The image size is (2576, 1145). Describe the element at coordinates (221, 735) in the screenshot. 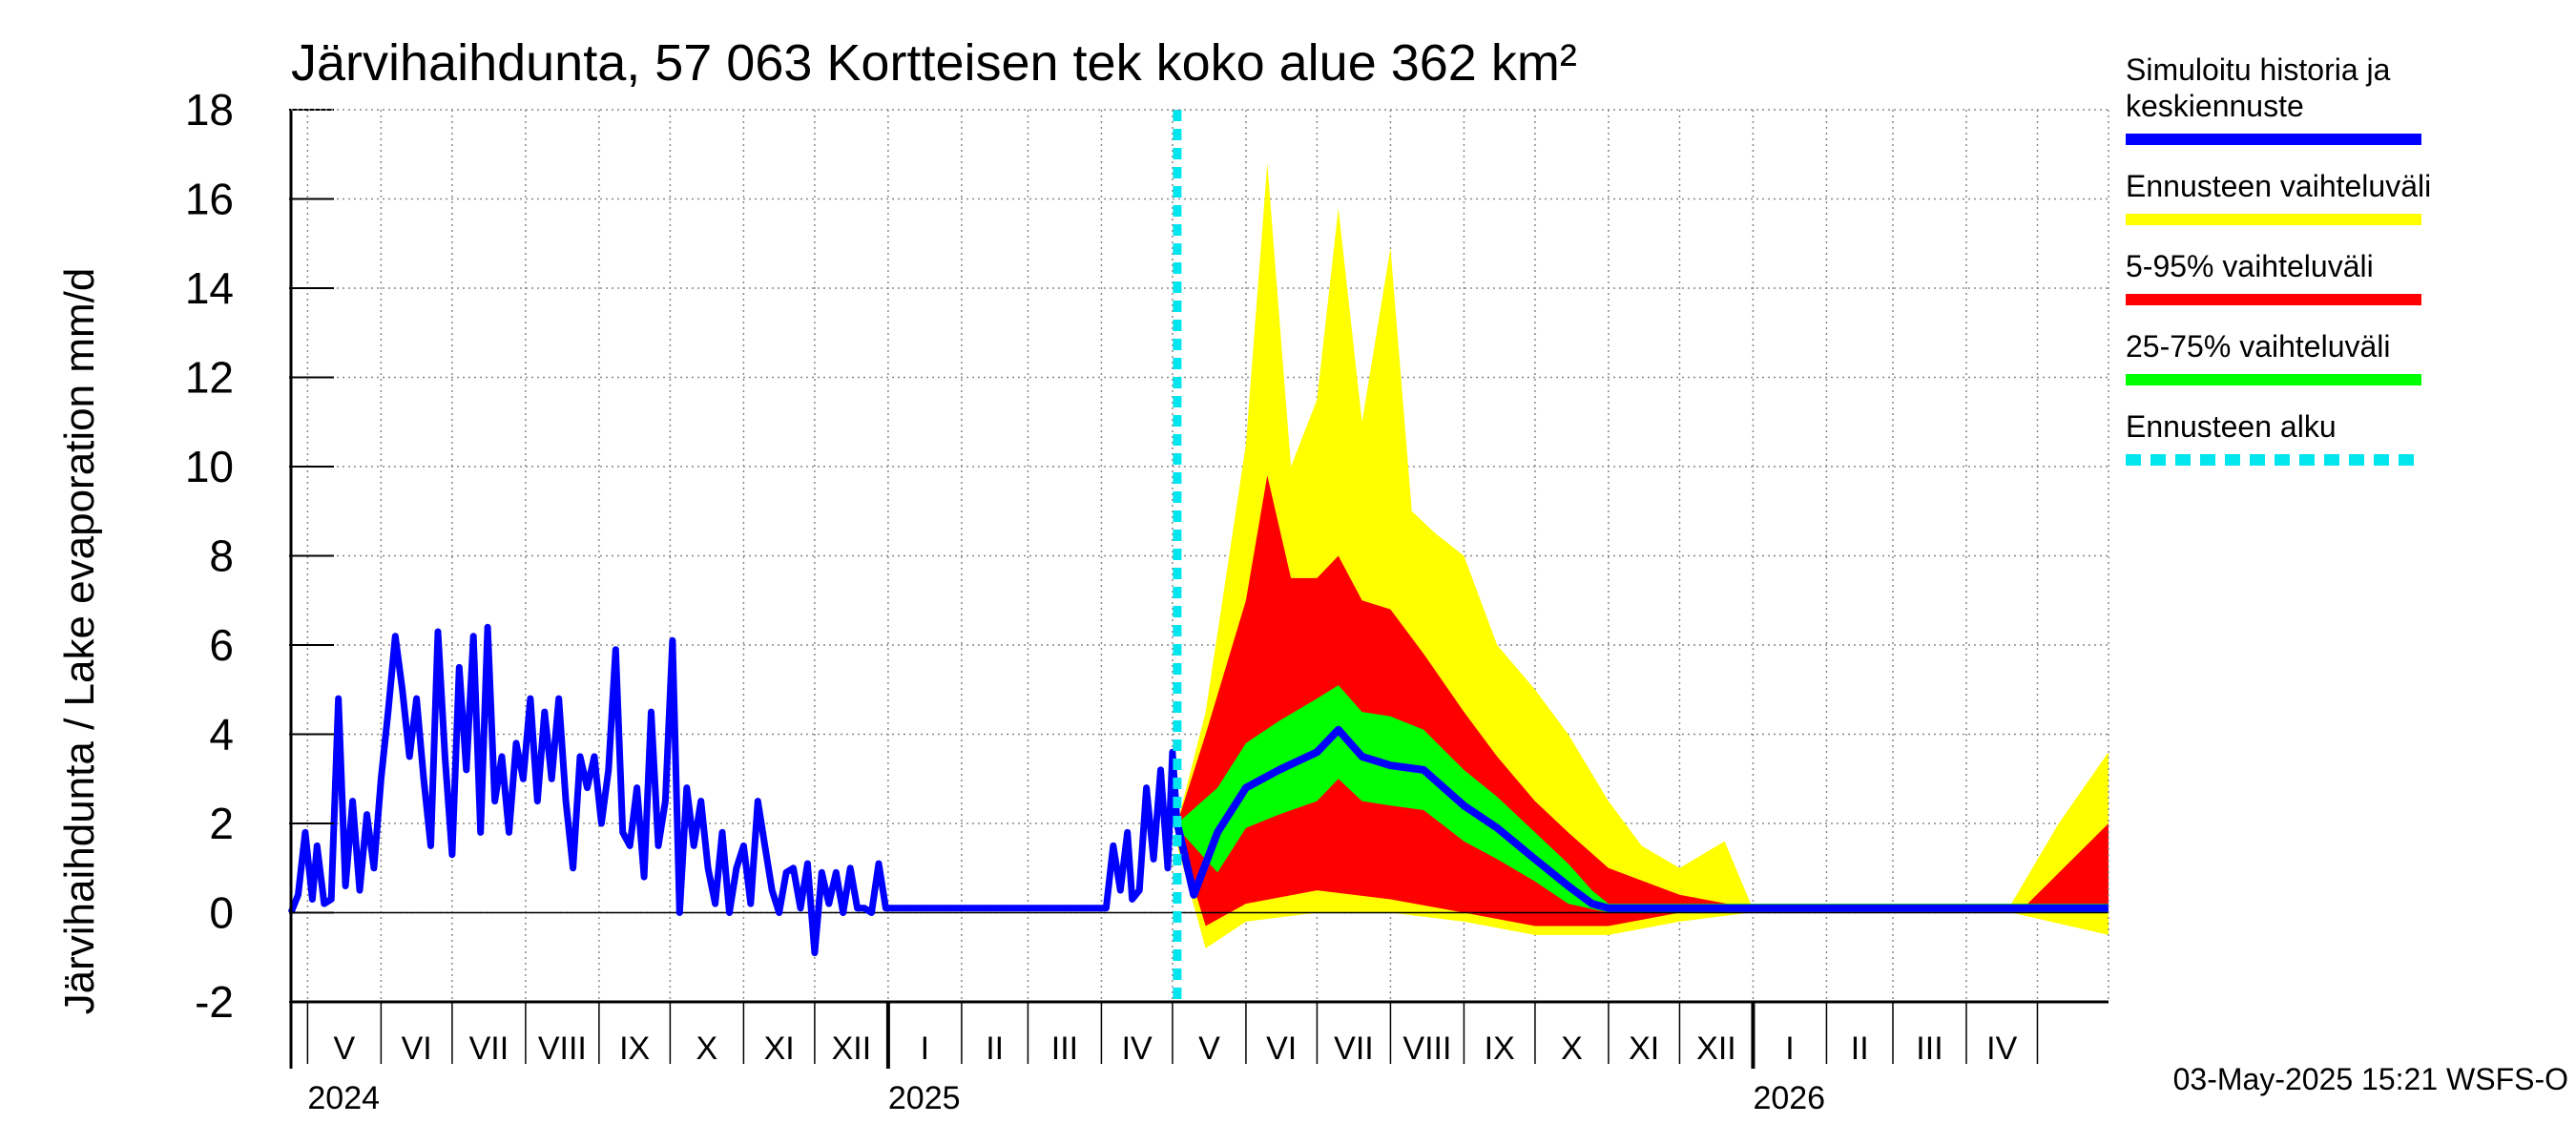

I see `y-tick-label: 4` at that location.